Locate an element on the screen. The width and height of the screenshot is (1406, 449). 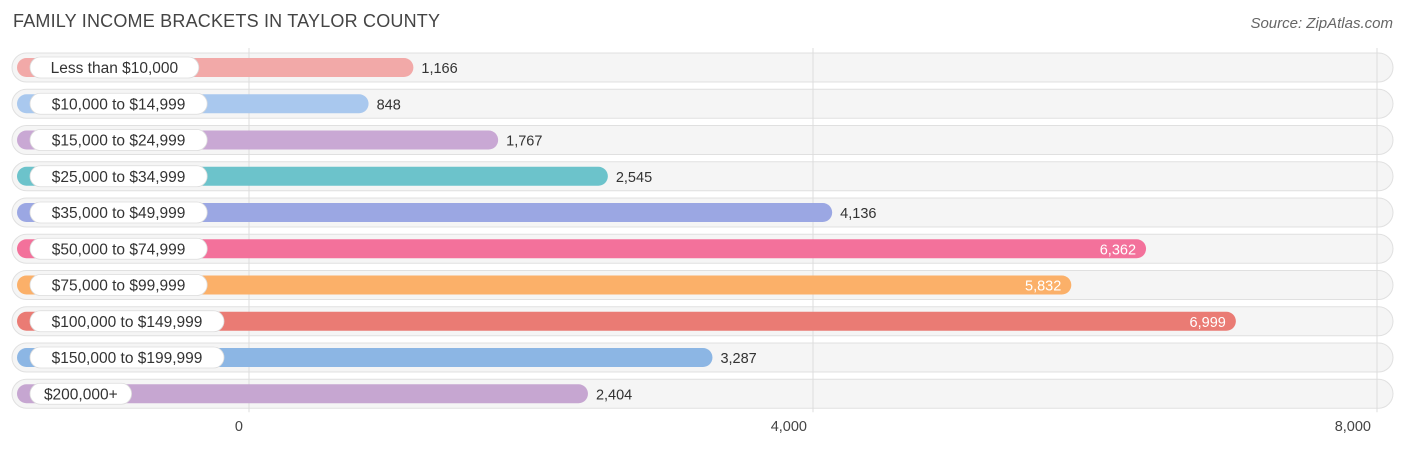
category-label: $100,000 to $149,999 is located at coordinates (127, 322).